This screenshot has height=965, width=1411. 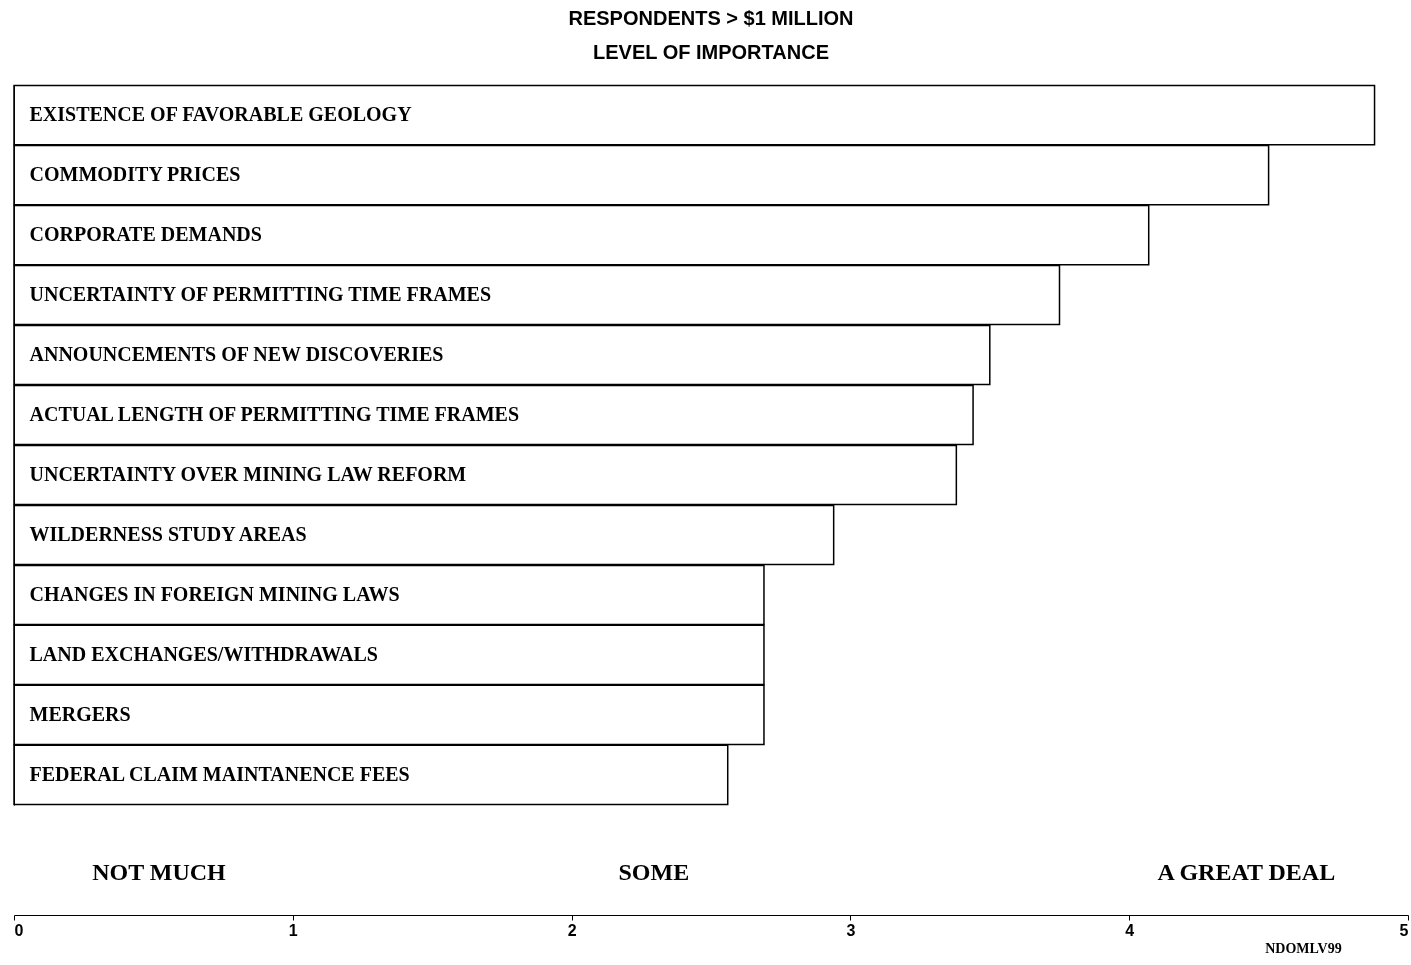 What do you see at coordinates (145, 234) in the screenshot?
I see `y-tick-label: CORPORATE DEMANDS` at bounding box center [145, 234].